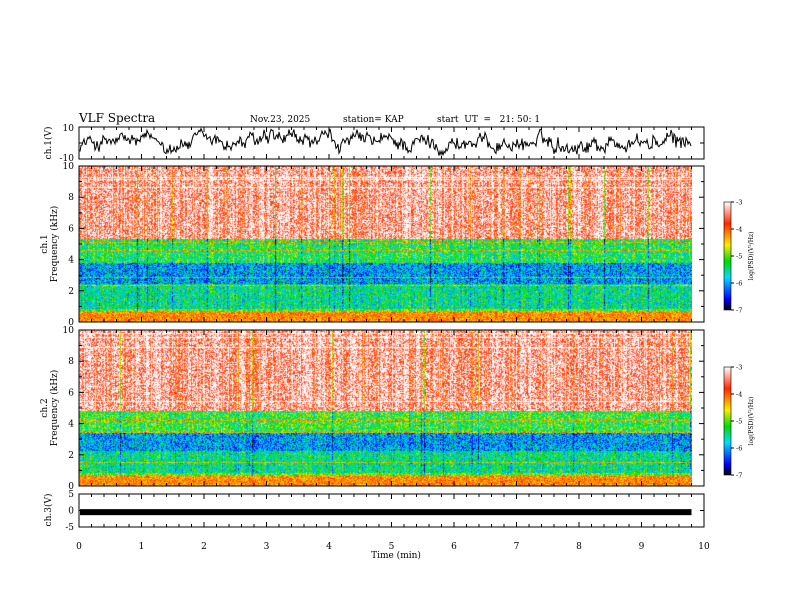 This screenshot has width=792, height=612. I want to click on ch3-signal-trace, so click(386, 512).